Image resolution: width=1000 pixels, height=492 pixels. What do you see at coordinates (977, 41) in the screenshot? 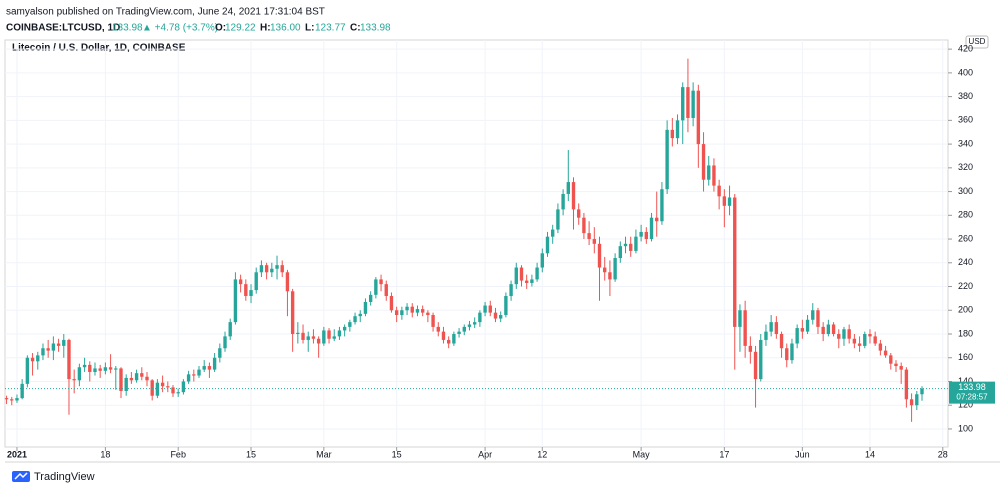
I see `currency: USD` at bounding box center [977, 41].